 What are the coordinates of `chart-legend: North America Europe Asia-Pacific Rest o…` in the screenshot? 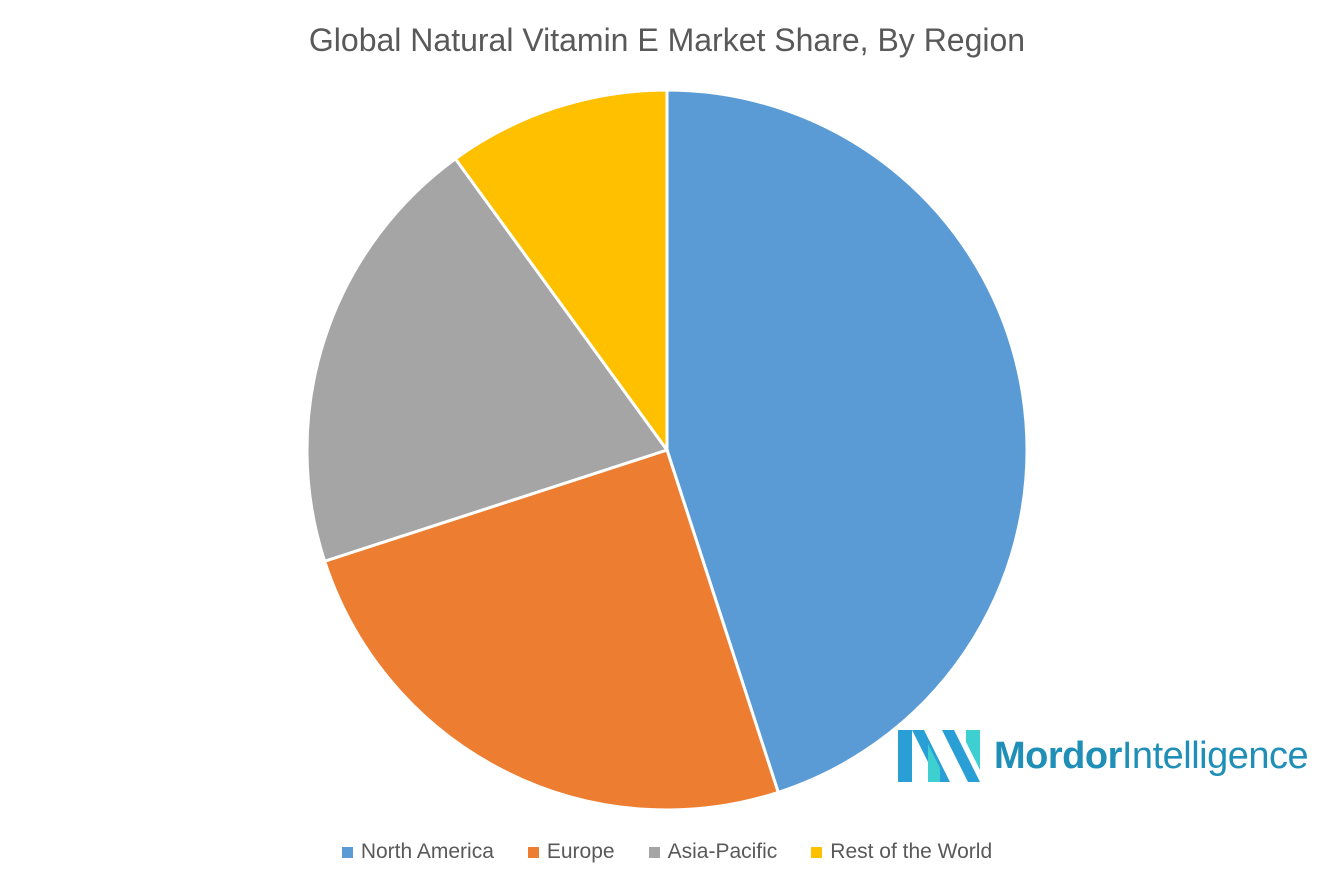 It's located at (667, 852).